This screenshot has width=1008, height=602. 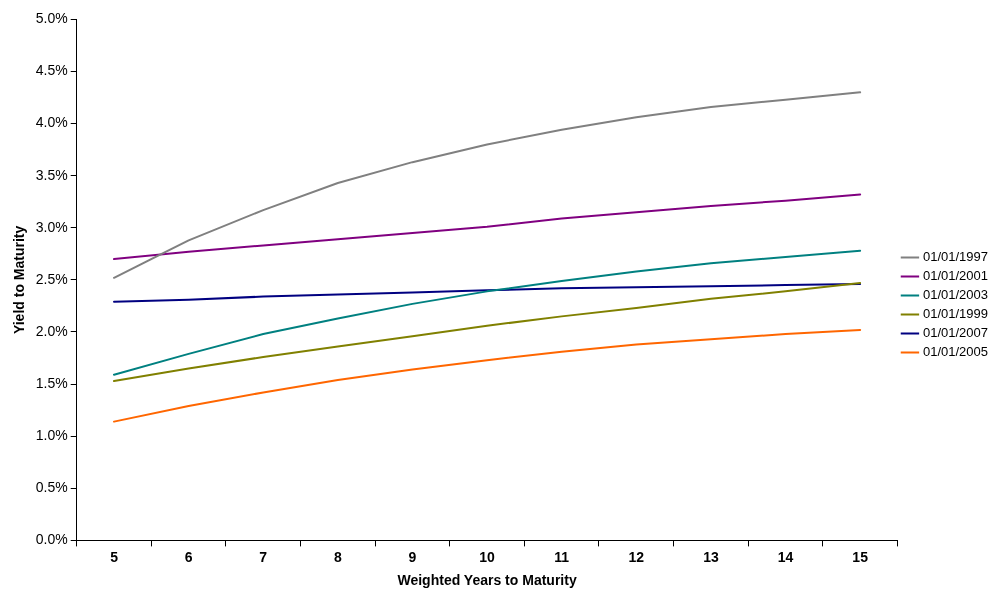 What do you see at coordinates (19, 280) in the screenshot?
I see `y-axis-title: Yield to Maturity` at bounding box center [19, 280].